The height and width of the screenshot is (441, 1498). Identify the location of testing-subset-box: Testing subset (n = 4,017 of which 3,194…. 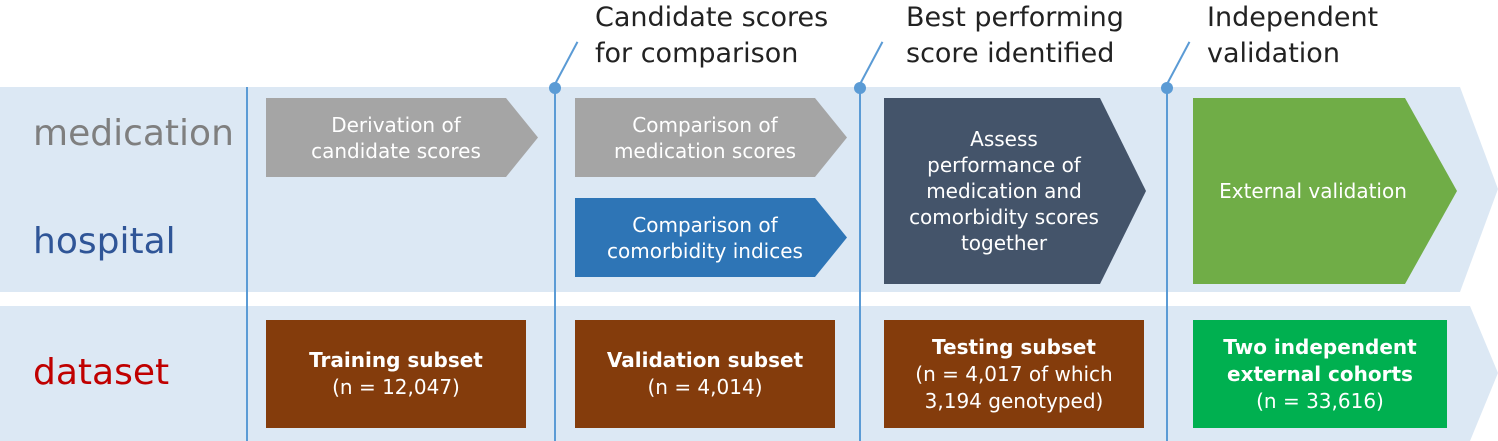
(1014, 374).